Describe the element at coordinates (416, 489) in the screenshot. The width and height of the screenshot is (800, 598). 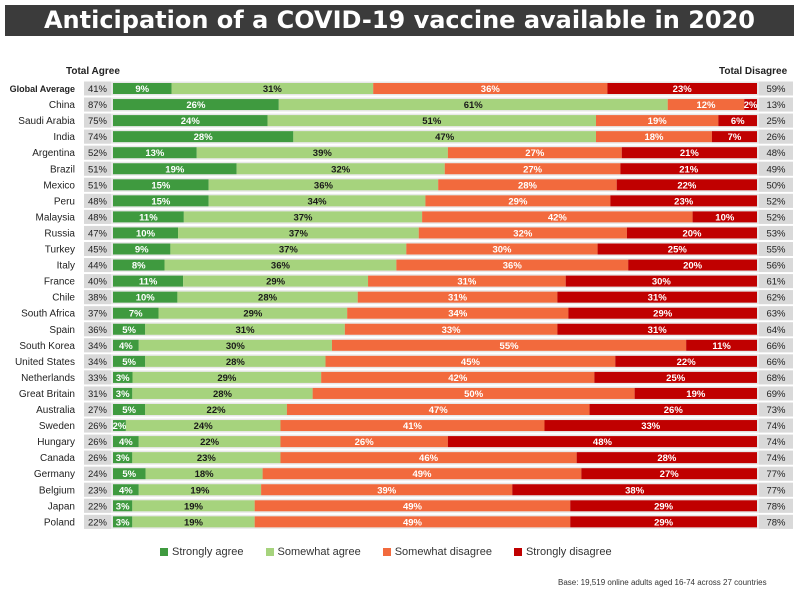
I see `chart-row: Belgium 23% 4% 19% 39% 38% 77%` at that location.